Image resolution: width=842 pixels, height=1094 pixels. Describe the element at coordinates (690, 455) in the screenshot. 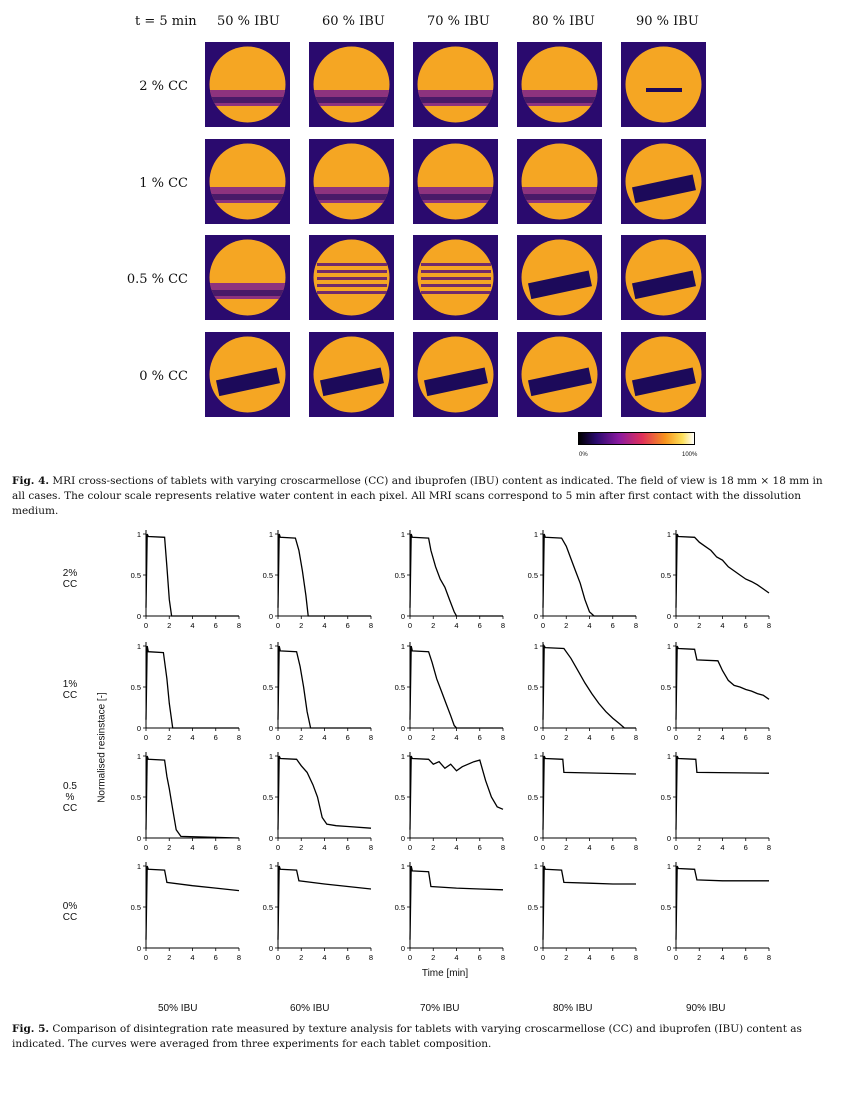

I see `colour-scale-max: 100%` at that location.